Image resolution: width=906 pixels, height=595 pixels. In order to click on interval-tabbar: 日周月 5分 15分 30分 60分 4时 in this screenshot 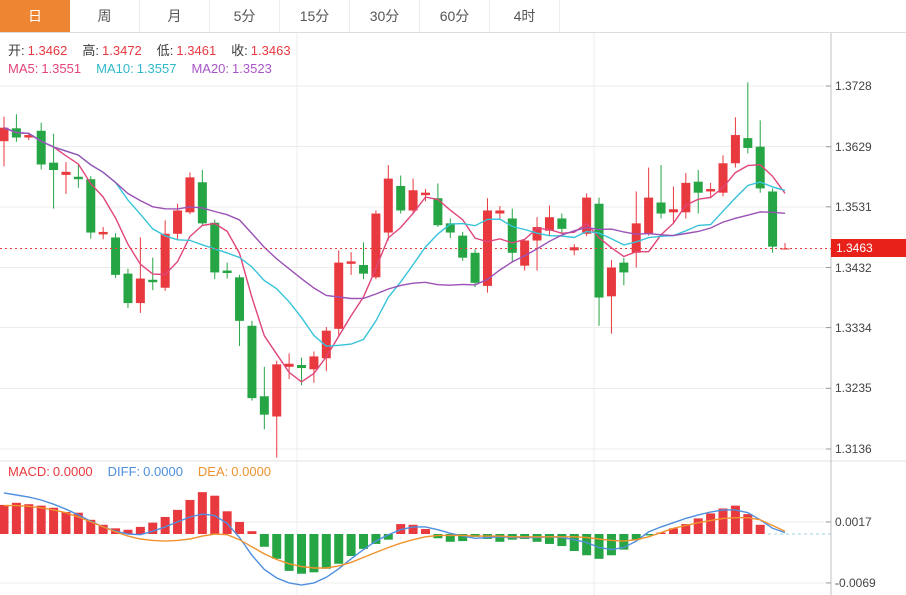, I will do `click(453, 16)`.